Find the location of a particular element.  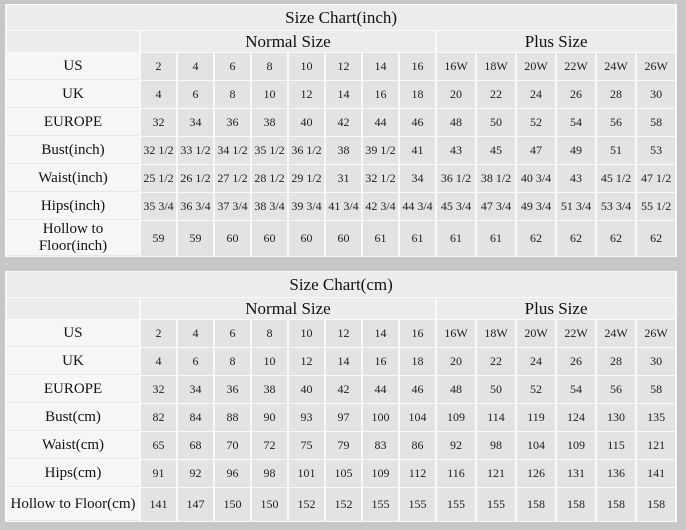

size-value-cell: 48 is located at coordinates (456, 389).